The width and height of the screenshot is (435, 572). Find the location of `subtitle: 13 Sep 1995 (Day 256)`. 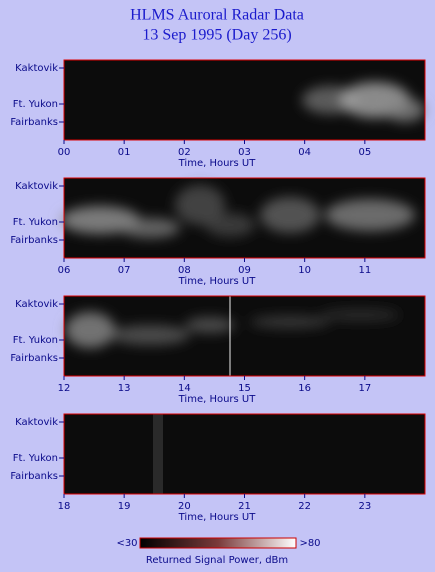

subtitle: 13 Sep 1995 (Day 256) is located at coordinates (216, 35).